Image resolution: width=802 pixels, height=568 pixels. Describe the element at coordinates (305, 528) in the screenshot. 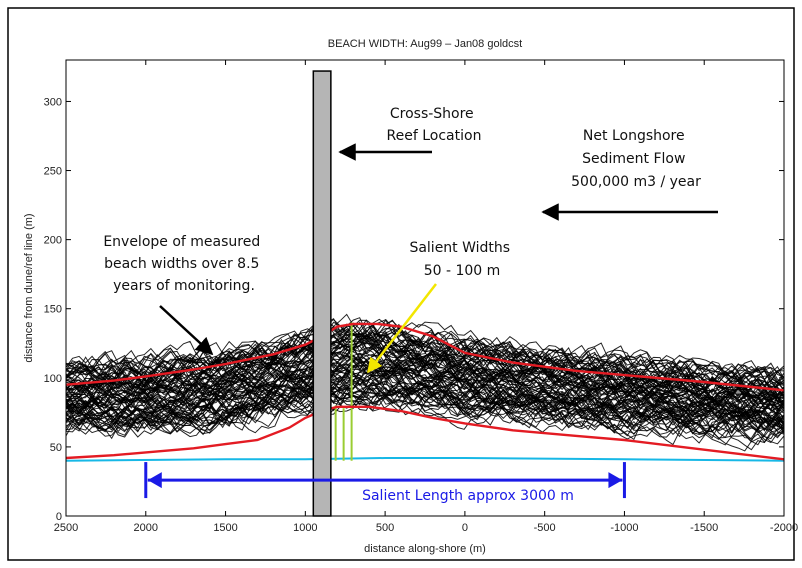

I see `x-tick-label: 1000` at that location.